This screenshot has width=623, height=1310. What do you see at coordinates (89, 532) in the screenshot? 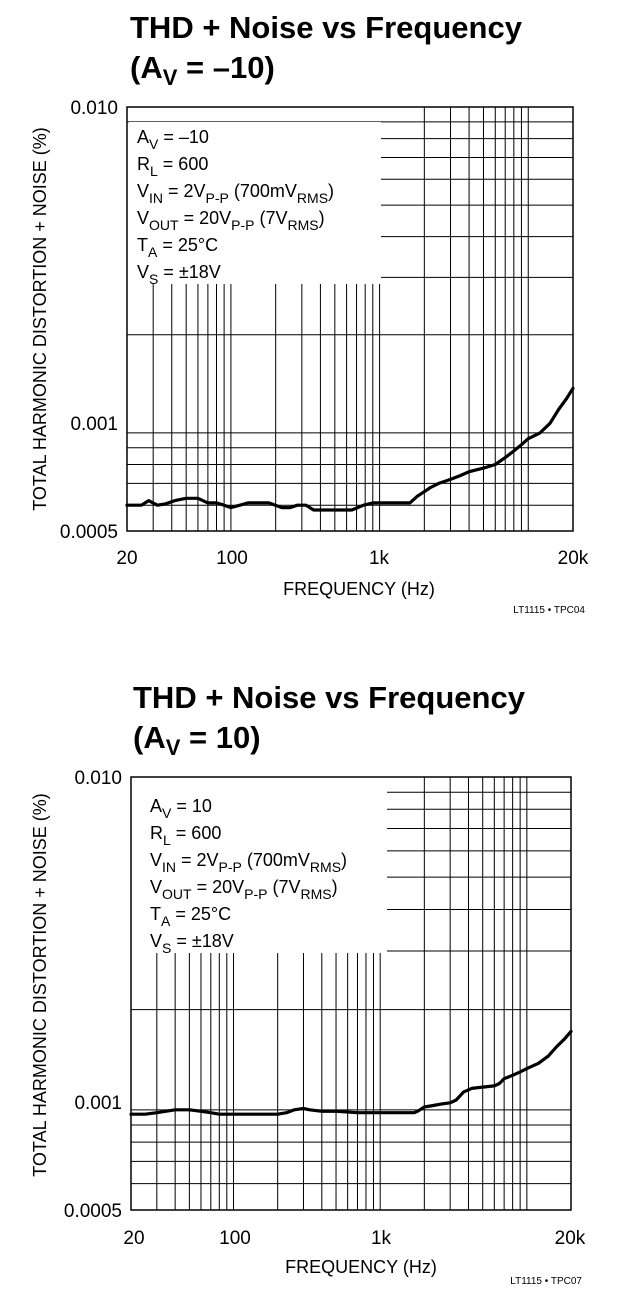
I see `chart-1-y-tick-2: 0.0005` at bounding box center [89, 532].